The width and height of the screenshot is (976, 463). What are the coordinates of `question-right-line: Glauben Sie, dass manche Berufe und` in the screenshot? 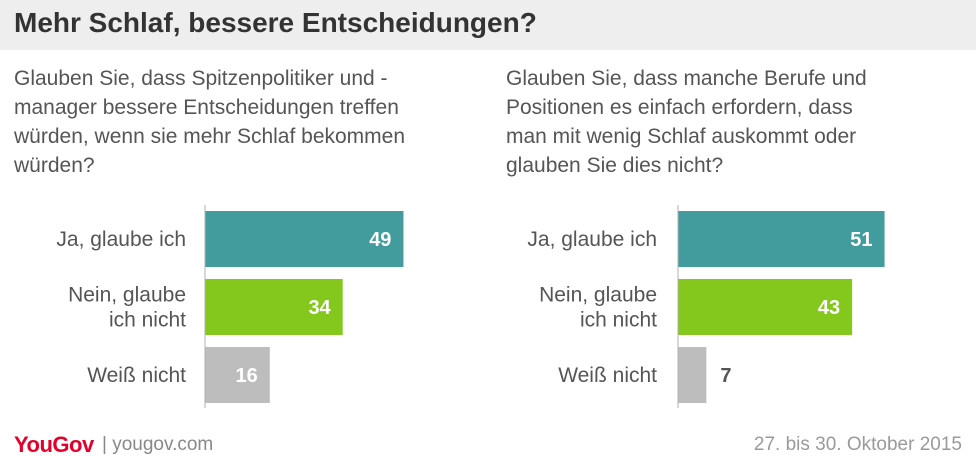 It's located at (686, 78).